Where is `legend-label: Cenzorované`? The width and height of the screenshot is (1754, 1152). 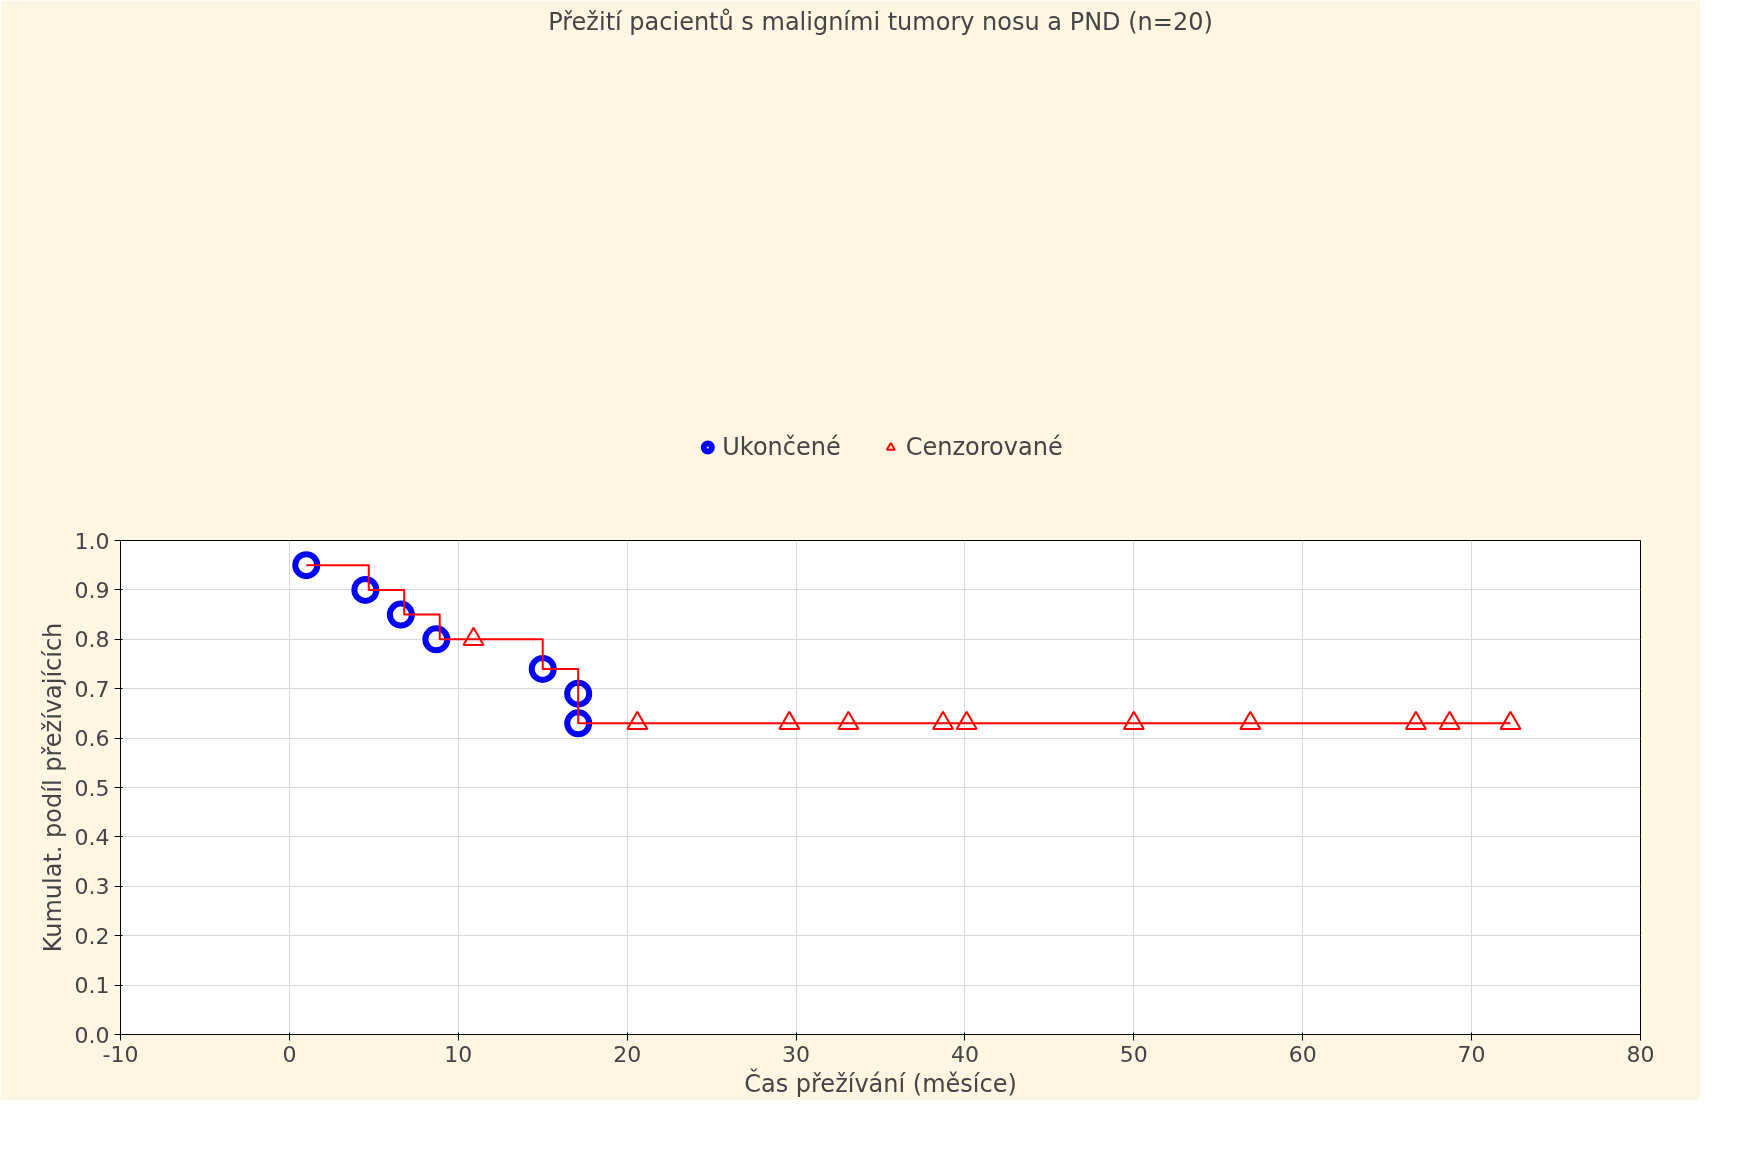 legend-label: Cenzorované is located at coordinates (984, 447).